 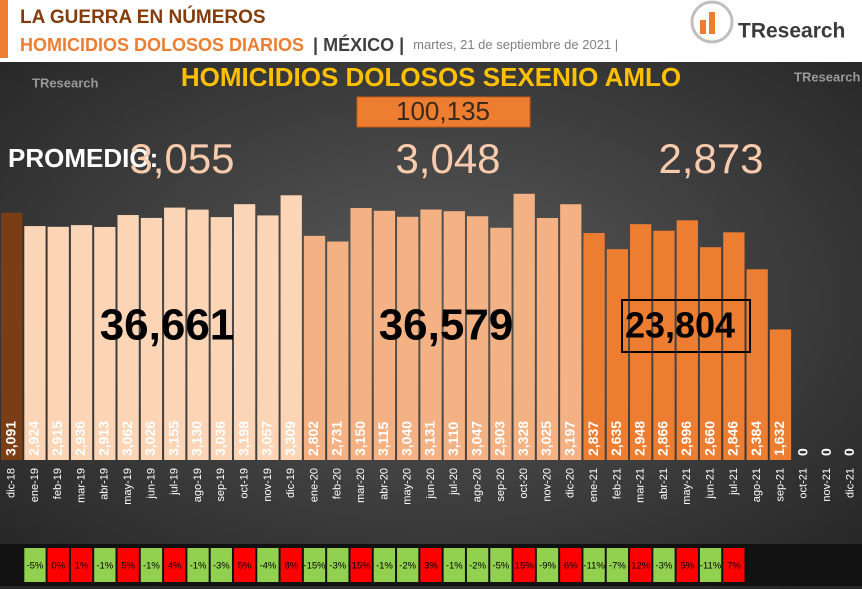 What do you see at coordinates (710, 484) in the screenshot?
I see `x-tick-label: jun-21` at bounding box center [710, 484].